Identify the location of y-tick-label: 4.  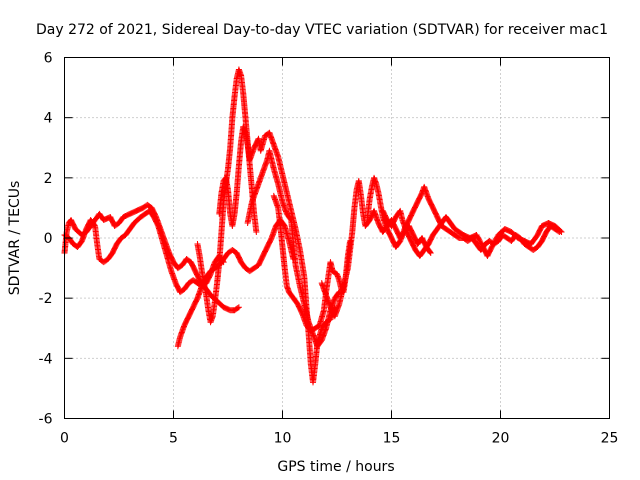
(48, 119).